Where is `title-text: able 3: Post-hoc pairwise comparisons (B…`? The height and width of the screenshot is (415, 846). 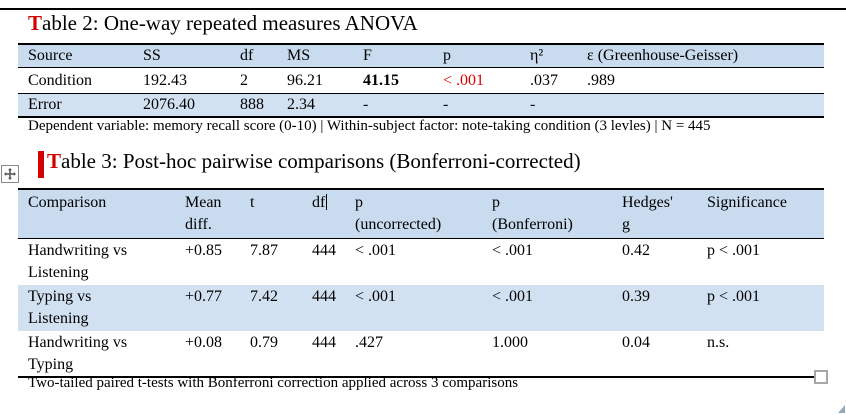
title-text: able 3: Post-hoc pairwise comparisons (B… is located at coordinates (321, 161).